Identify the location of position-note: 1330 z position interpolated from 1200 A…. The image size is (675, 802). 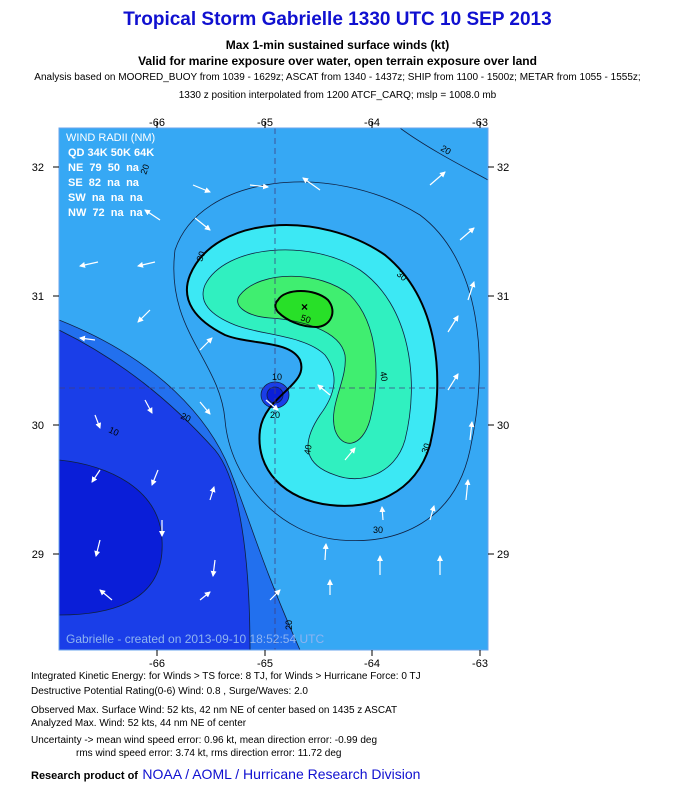
(337, 95).